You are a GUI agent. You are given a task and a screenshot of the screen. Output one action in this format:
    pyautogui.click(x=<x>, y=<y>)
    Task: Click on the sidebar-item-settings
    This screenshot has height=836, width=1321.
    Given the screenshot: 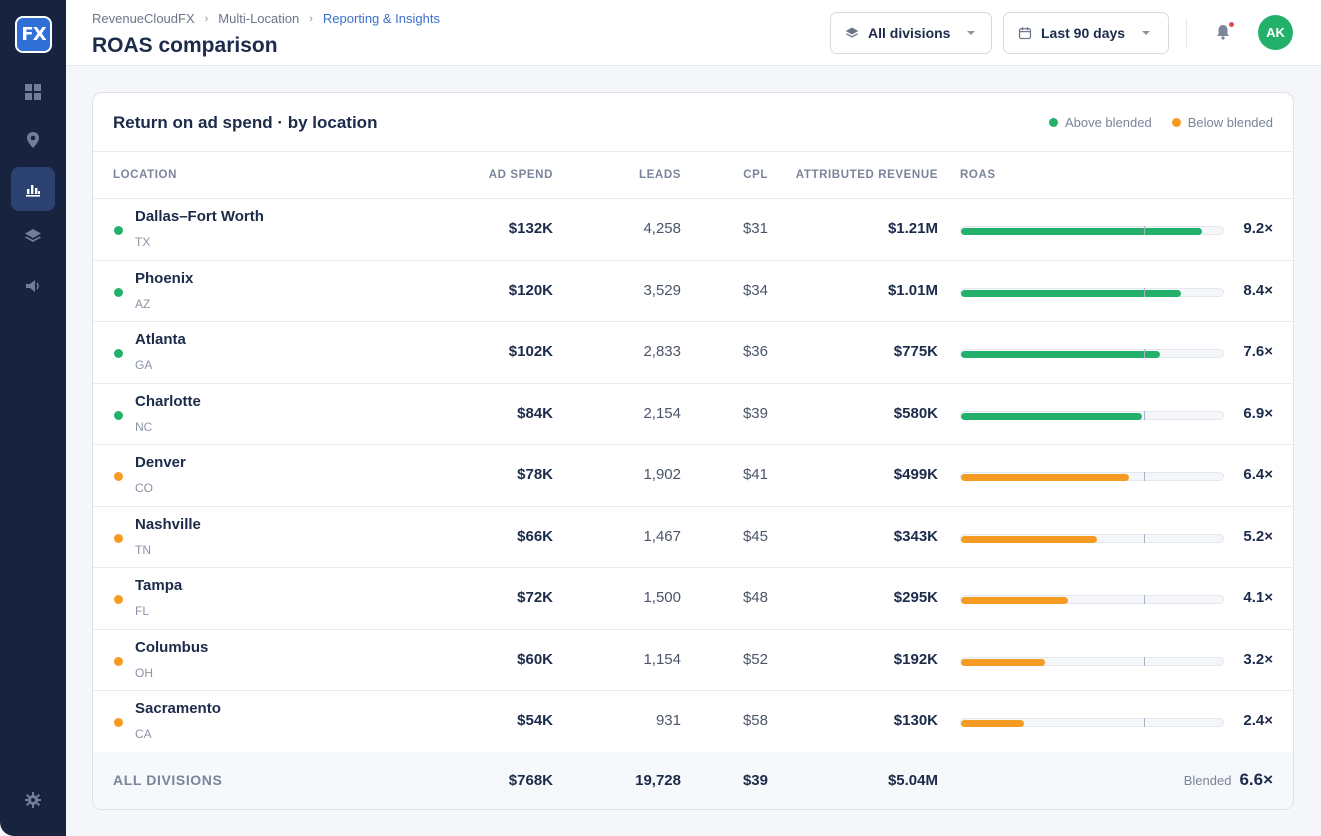 What is the action you would take?
    pyautogui.click(x=33, y=800)
    